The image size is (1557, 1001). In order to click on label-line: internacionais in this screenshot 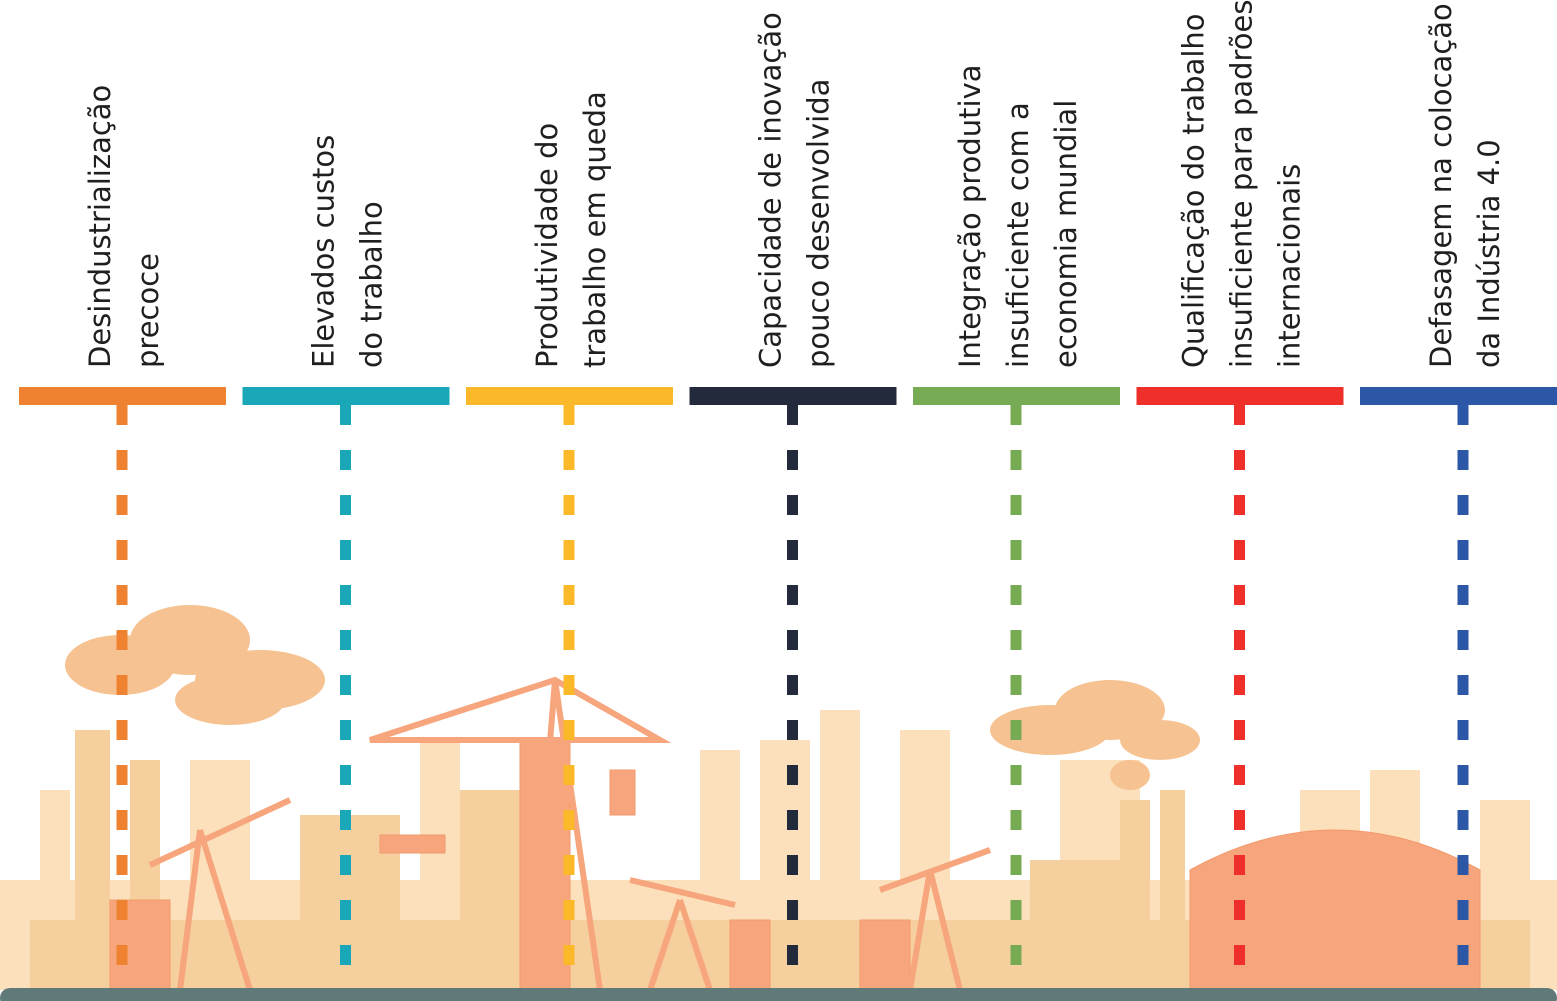, I will do `click(1290, 266)`.